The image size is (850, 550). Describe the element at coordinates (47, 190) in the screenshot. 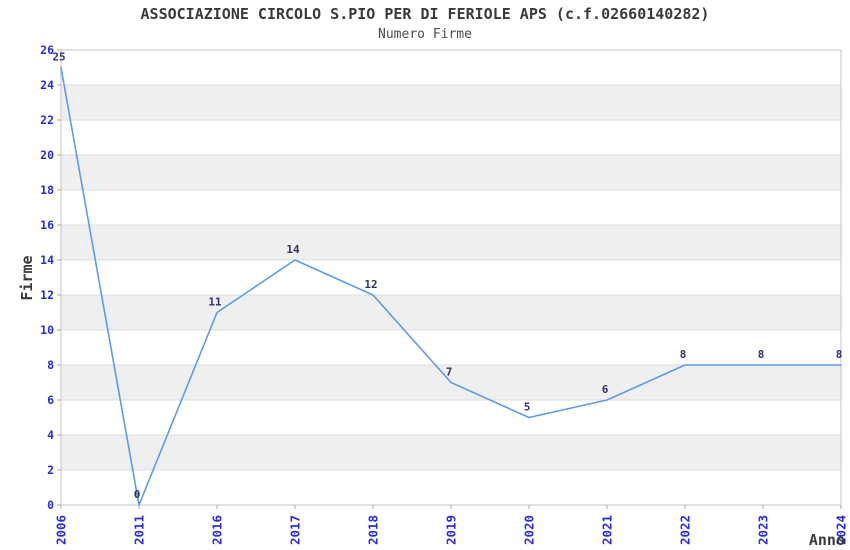

I see `y-tick-label: 18` at that location.